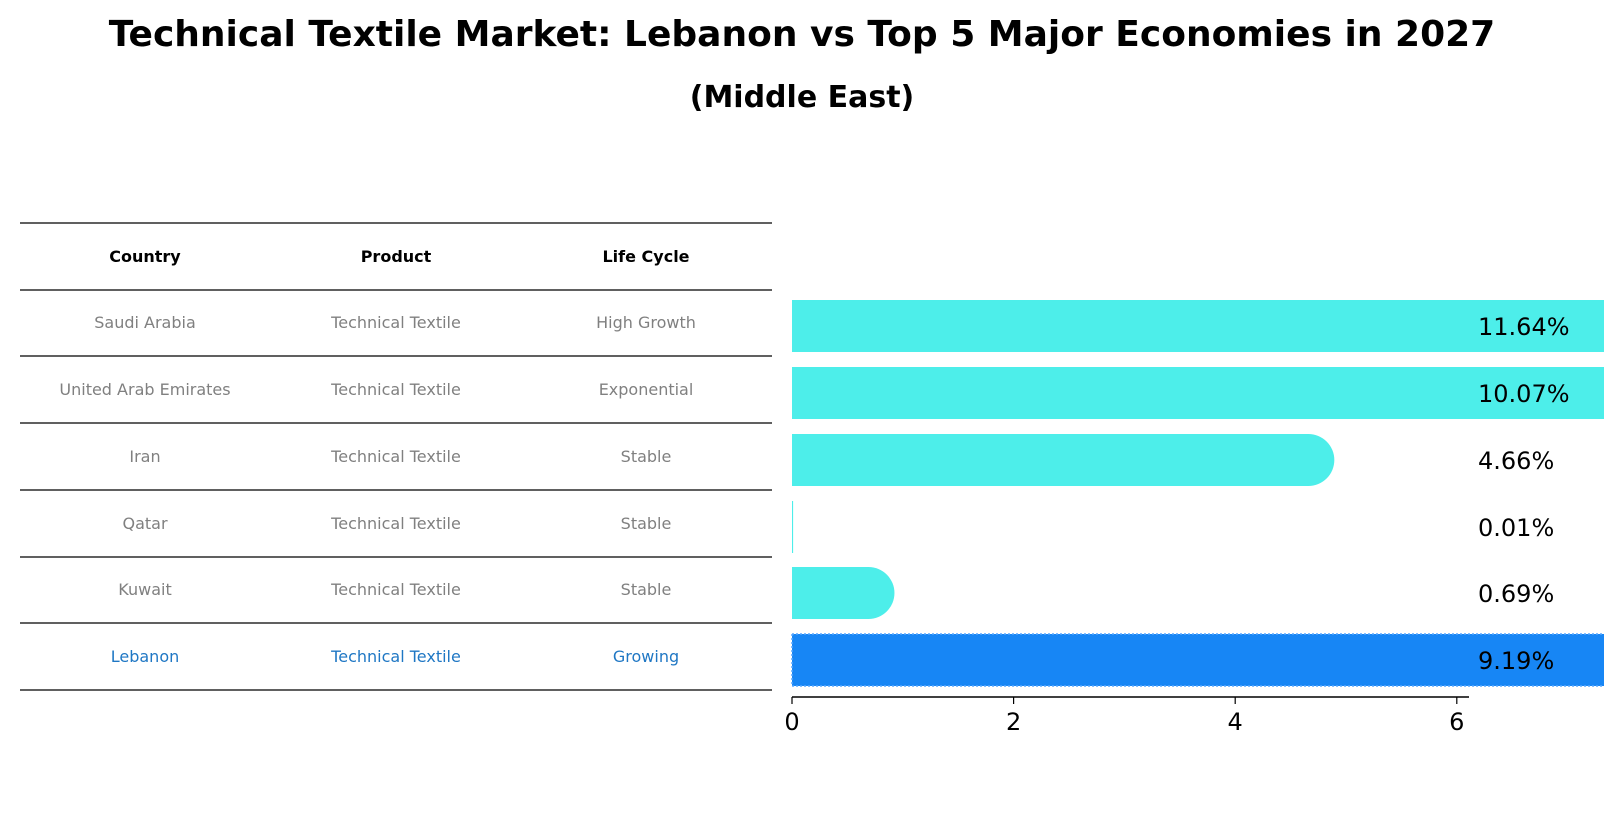 This screenshot has width=1604, height=823. I want to click on bar-kuwait, so click(843, 593).